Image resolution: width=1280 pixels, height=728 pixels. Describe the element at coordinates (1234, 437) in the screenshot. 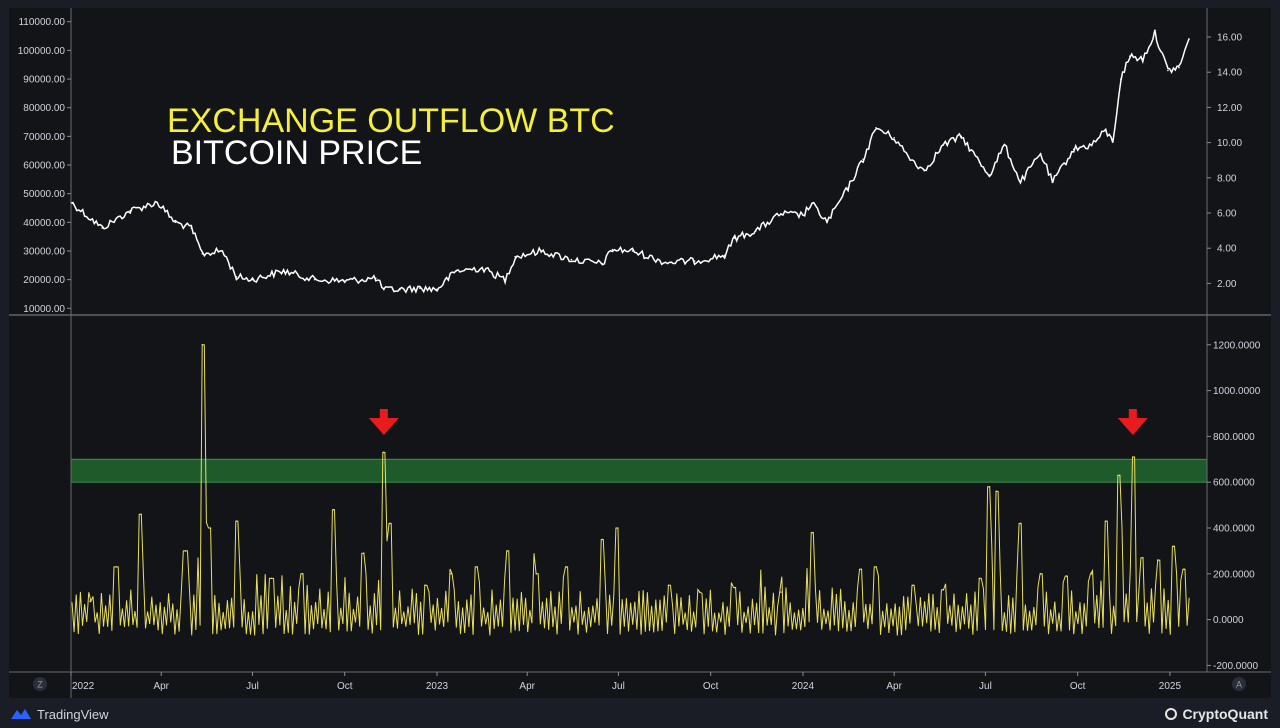

I see `outflow-tick-label: 800.0000` at that location.